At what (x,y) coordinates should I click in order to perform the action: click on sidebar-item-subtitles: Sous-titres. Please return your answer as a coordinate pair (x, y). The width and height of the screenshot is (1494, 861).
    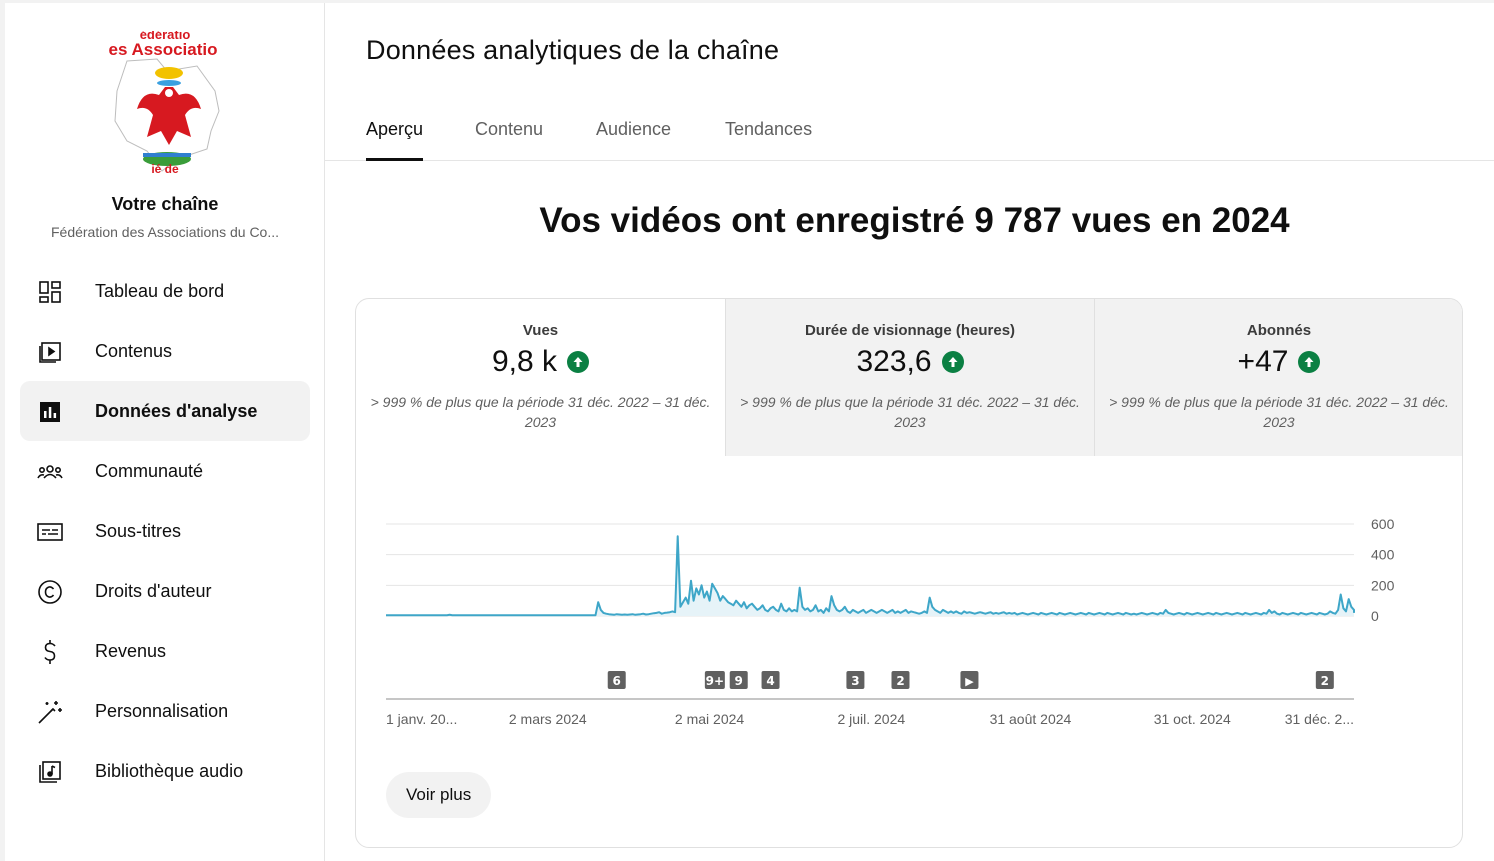
    Looking at the image, I should click on (165, 531).